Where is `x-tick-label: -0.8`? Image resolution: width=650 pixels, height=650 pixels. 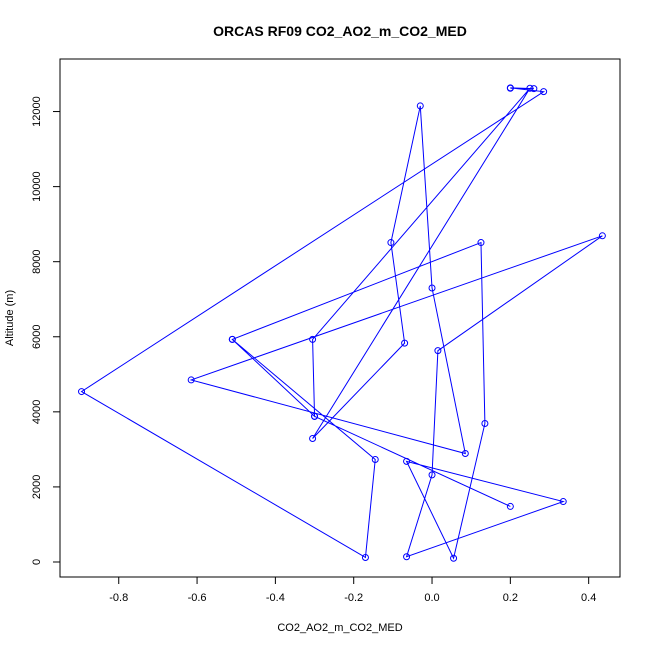 x-tick-label: -0.8 is located at coordinates (118, 598).